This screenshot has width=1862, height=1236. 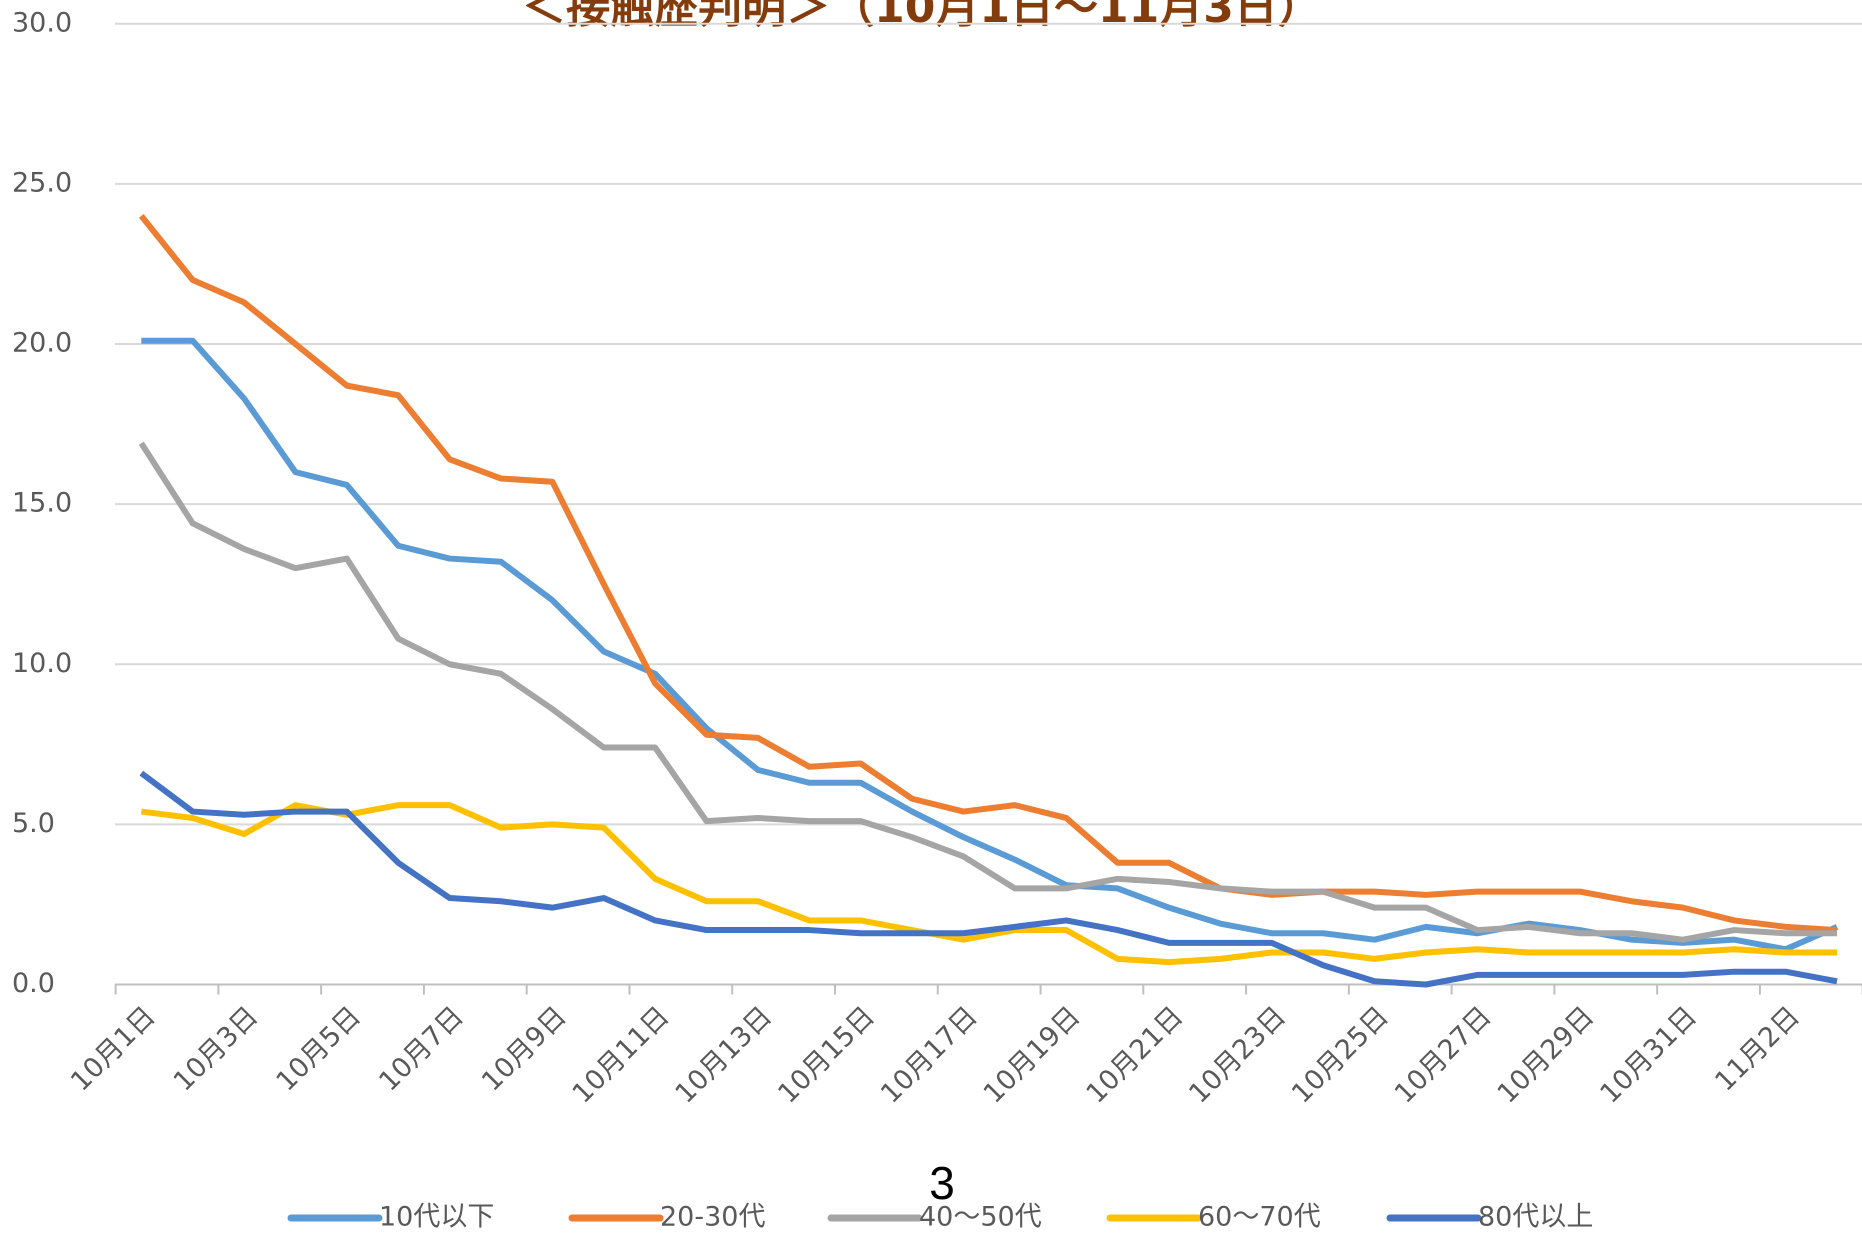 What do you see at coordinates (113, 1049) in the screenshot?
I see `x-tick-label: 10月1日` at bounding box center [113, 1049].